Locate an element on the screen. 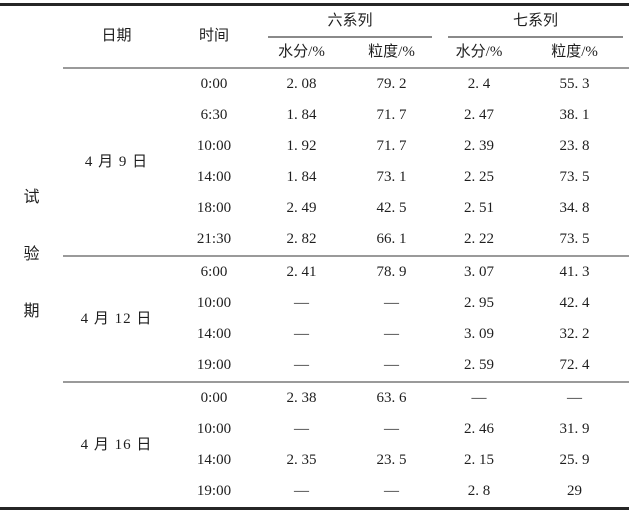  table-row: 10:00 — — 2. 95 42. 4 is located at coordinates (314, 303).